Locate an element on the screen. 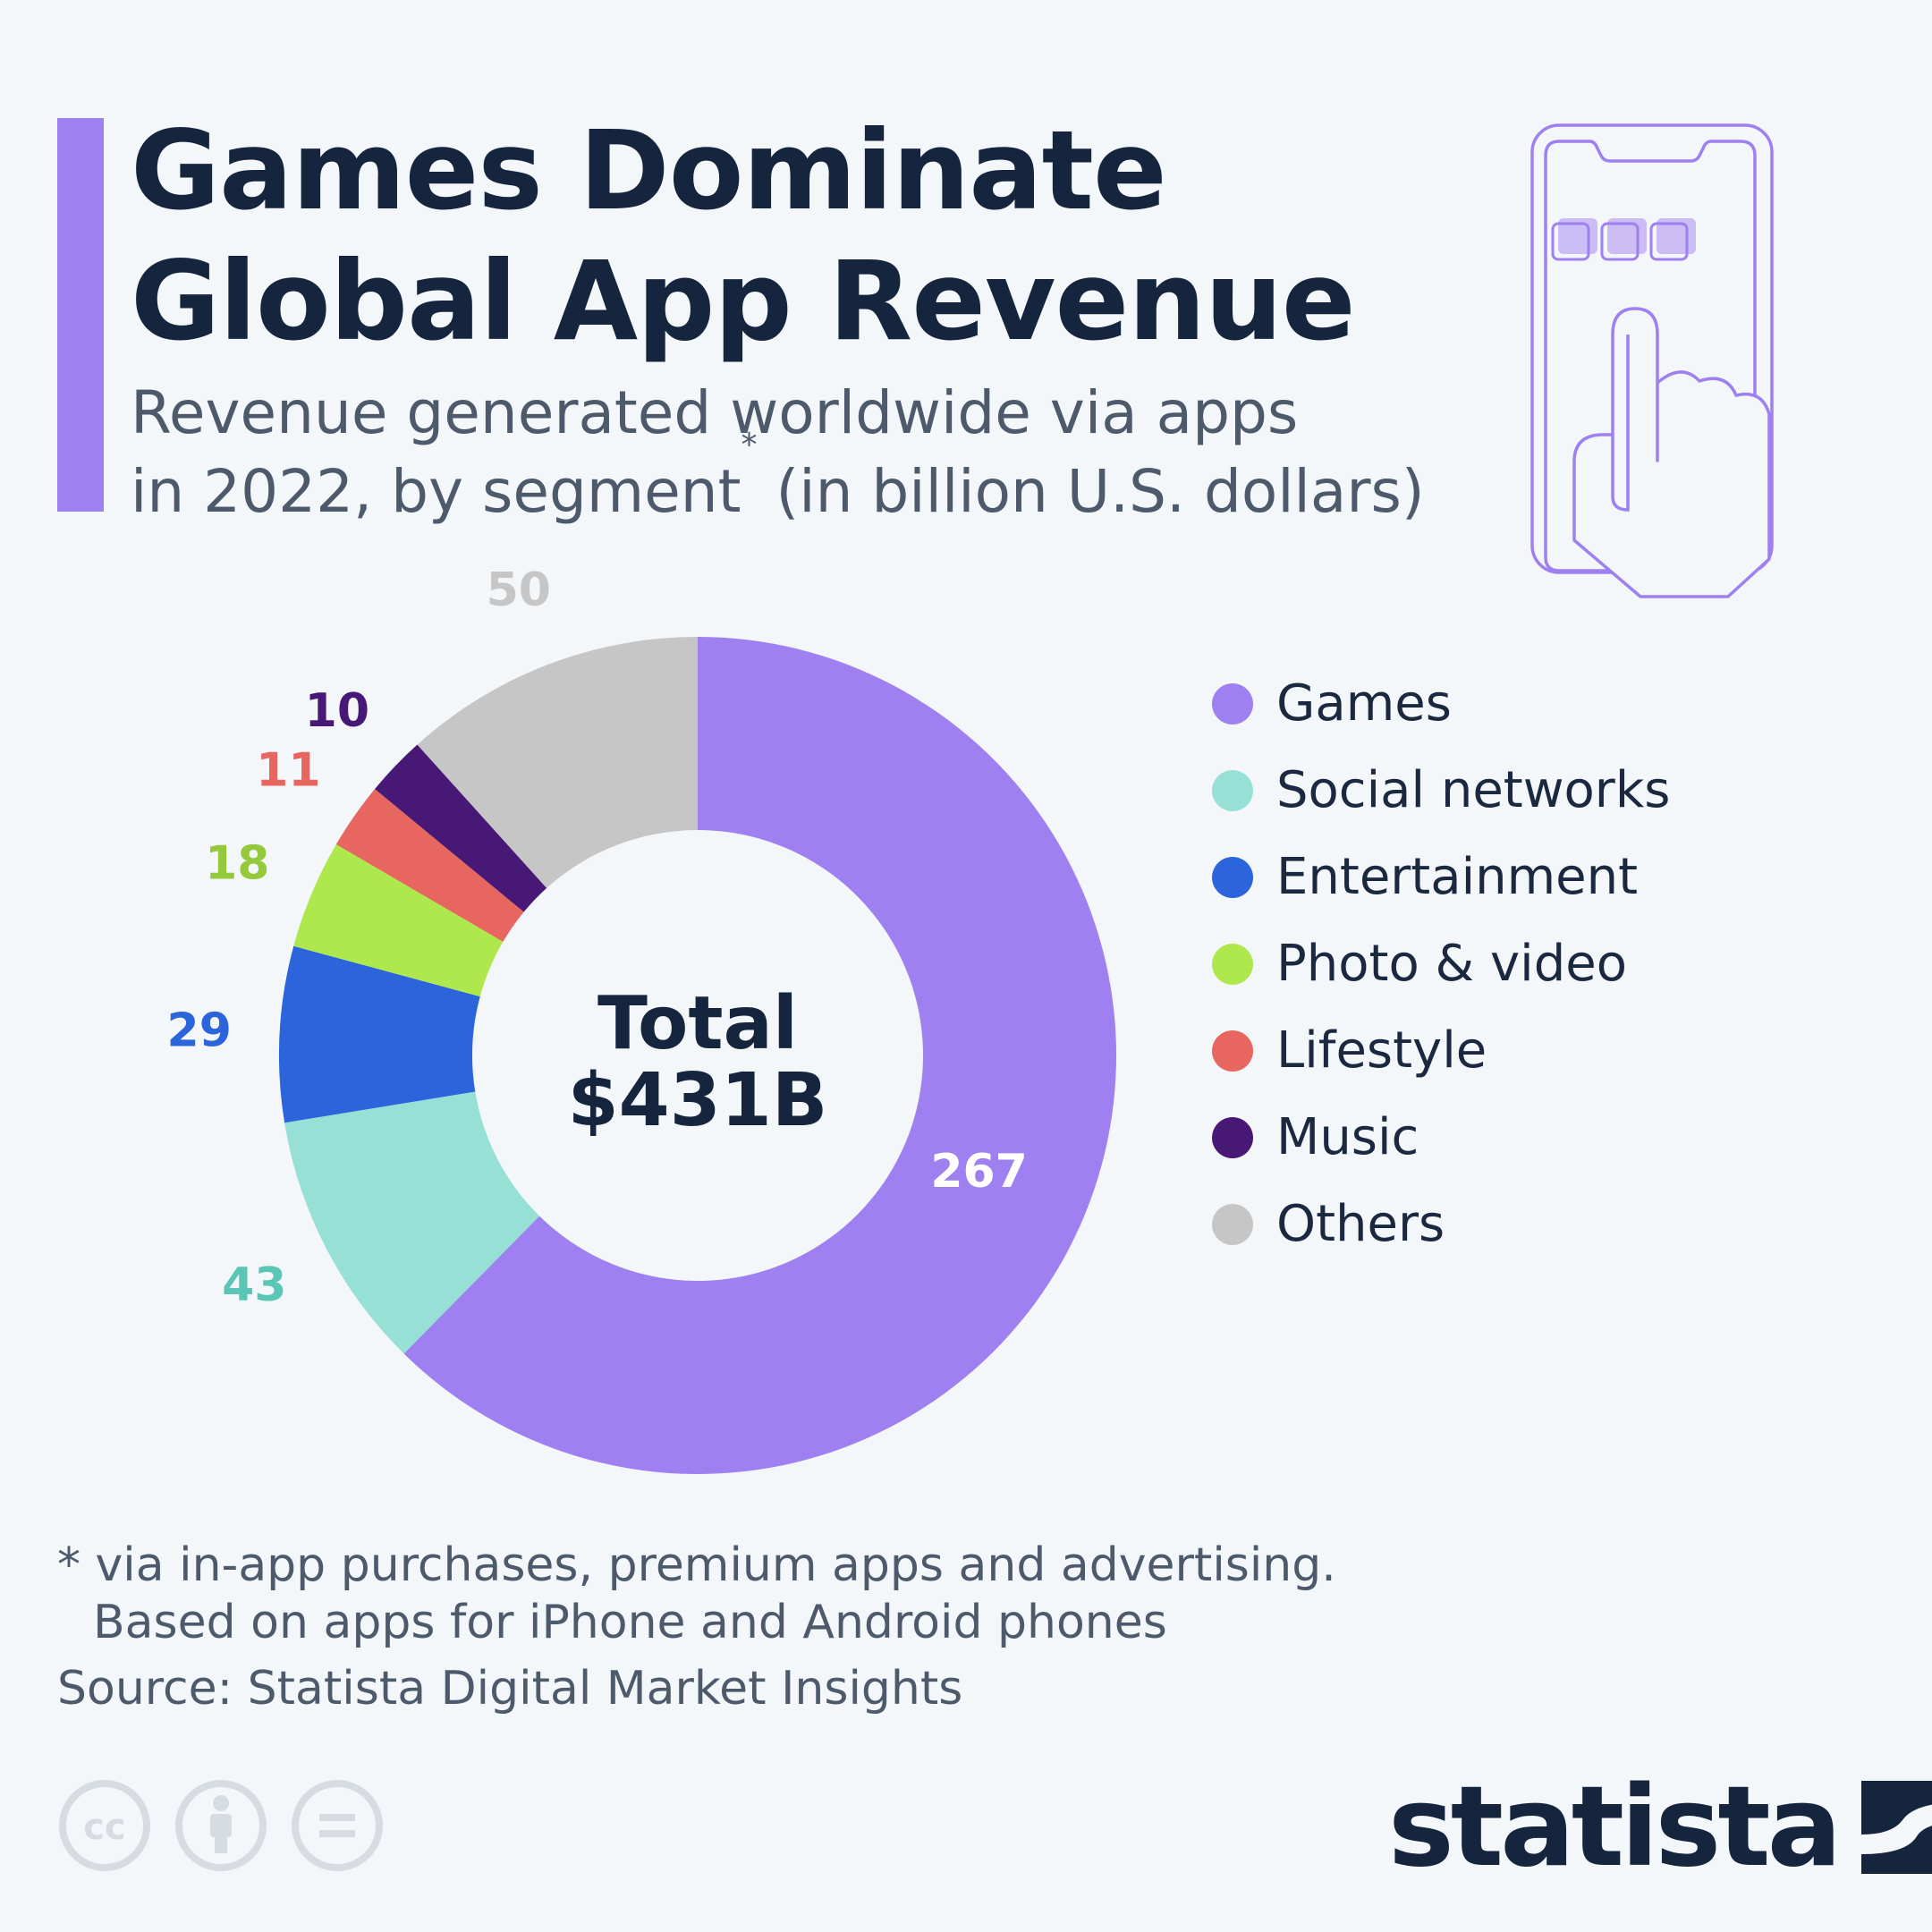 Image resolution: width=1932 pixels, height=1932 pixels. legend-item-entertainment: Entertainment is located at coordinates (1441, 877).